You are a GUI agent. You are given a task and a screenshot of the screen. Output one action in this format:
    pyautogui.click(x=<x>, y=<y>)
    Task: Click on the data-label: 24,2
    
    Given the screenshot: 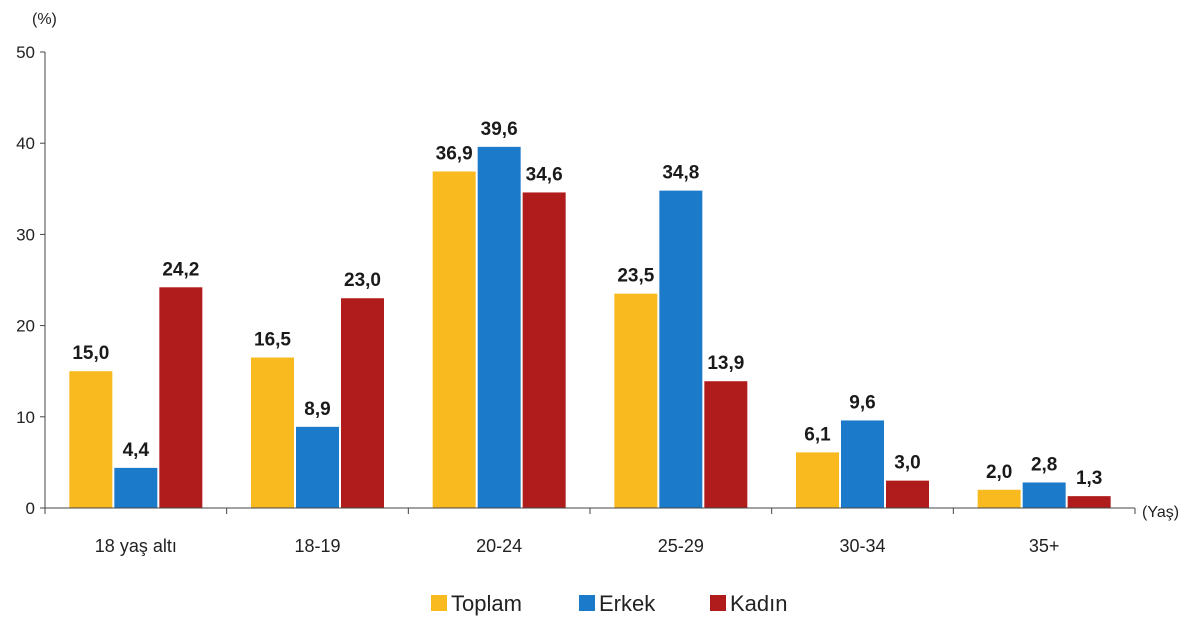 What is the action you would take?
    pyautogui.click(x=180, y=269)
    